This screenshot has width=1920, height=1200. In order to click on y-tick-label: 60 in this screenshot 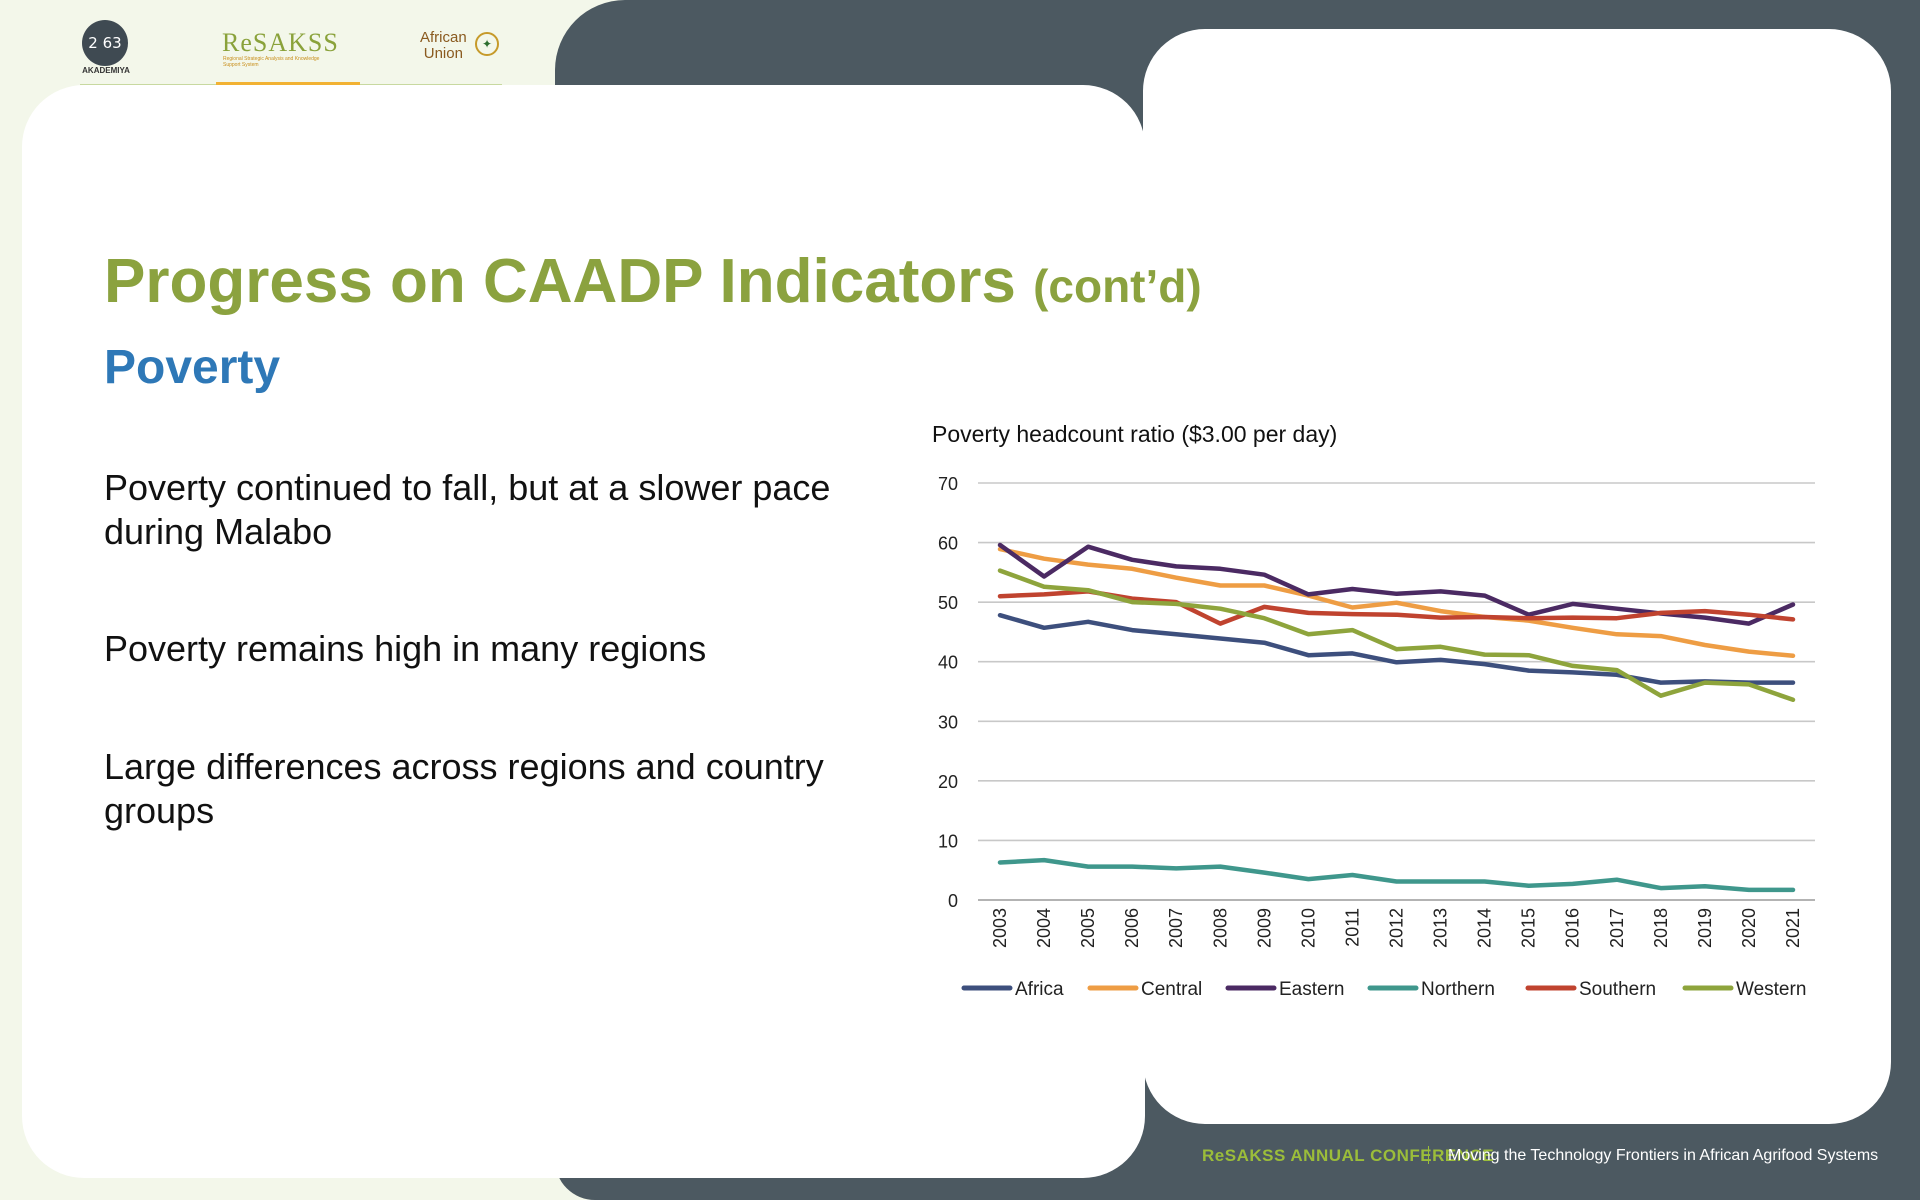, I will do `click(948, 544)`.